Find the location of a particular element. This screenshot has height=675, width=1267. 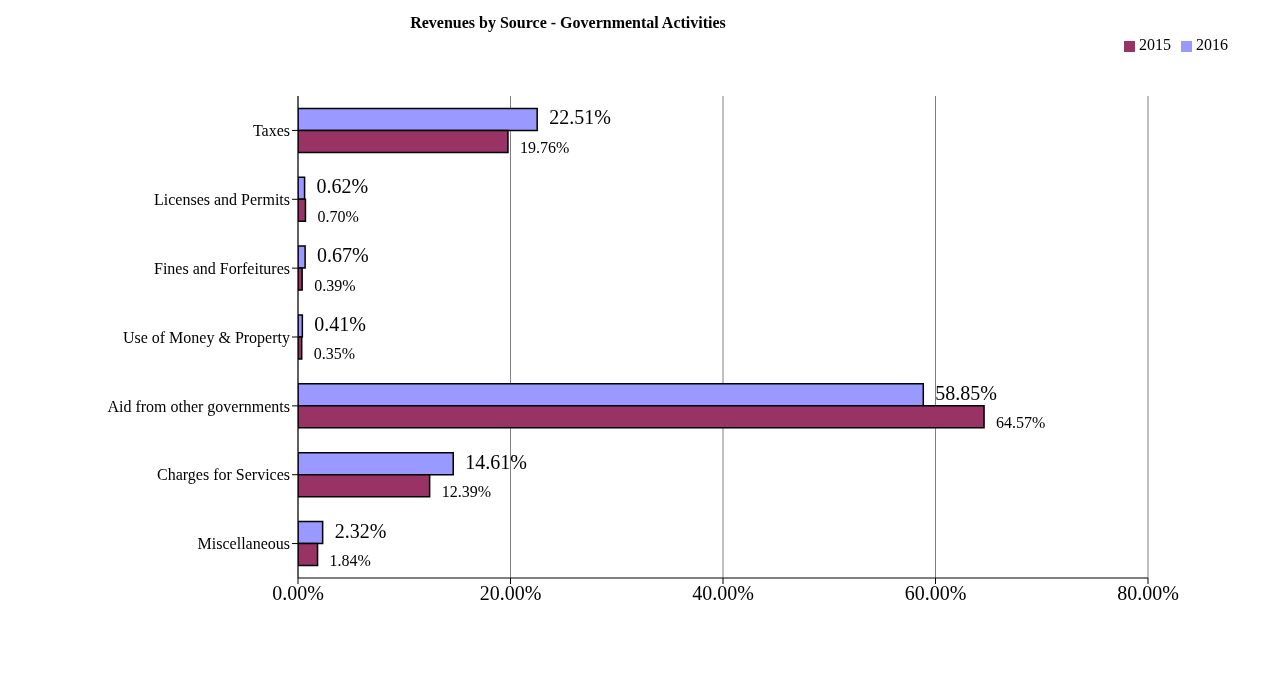

data-label: 0.39% is located at coordinates (335, 285).